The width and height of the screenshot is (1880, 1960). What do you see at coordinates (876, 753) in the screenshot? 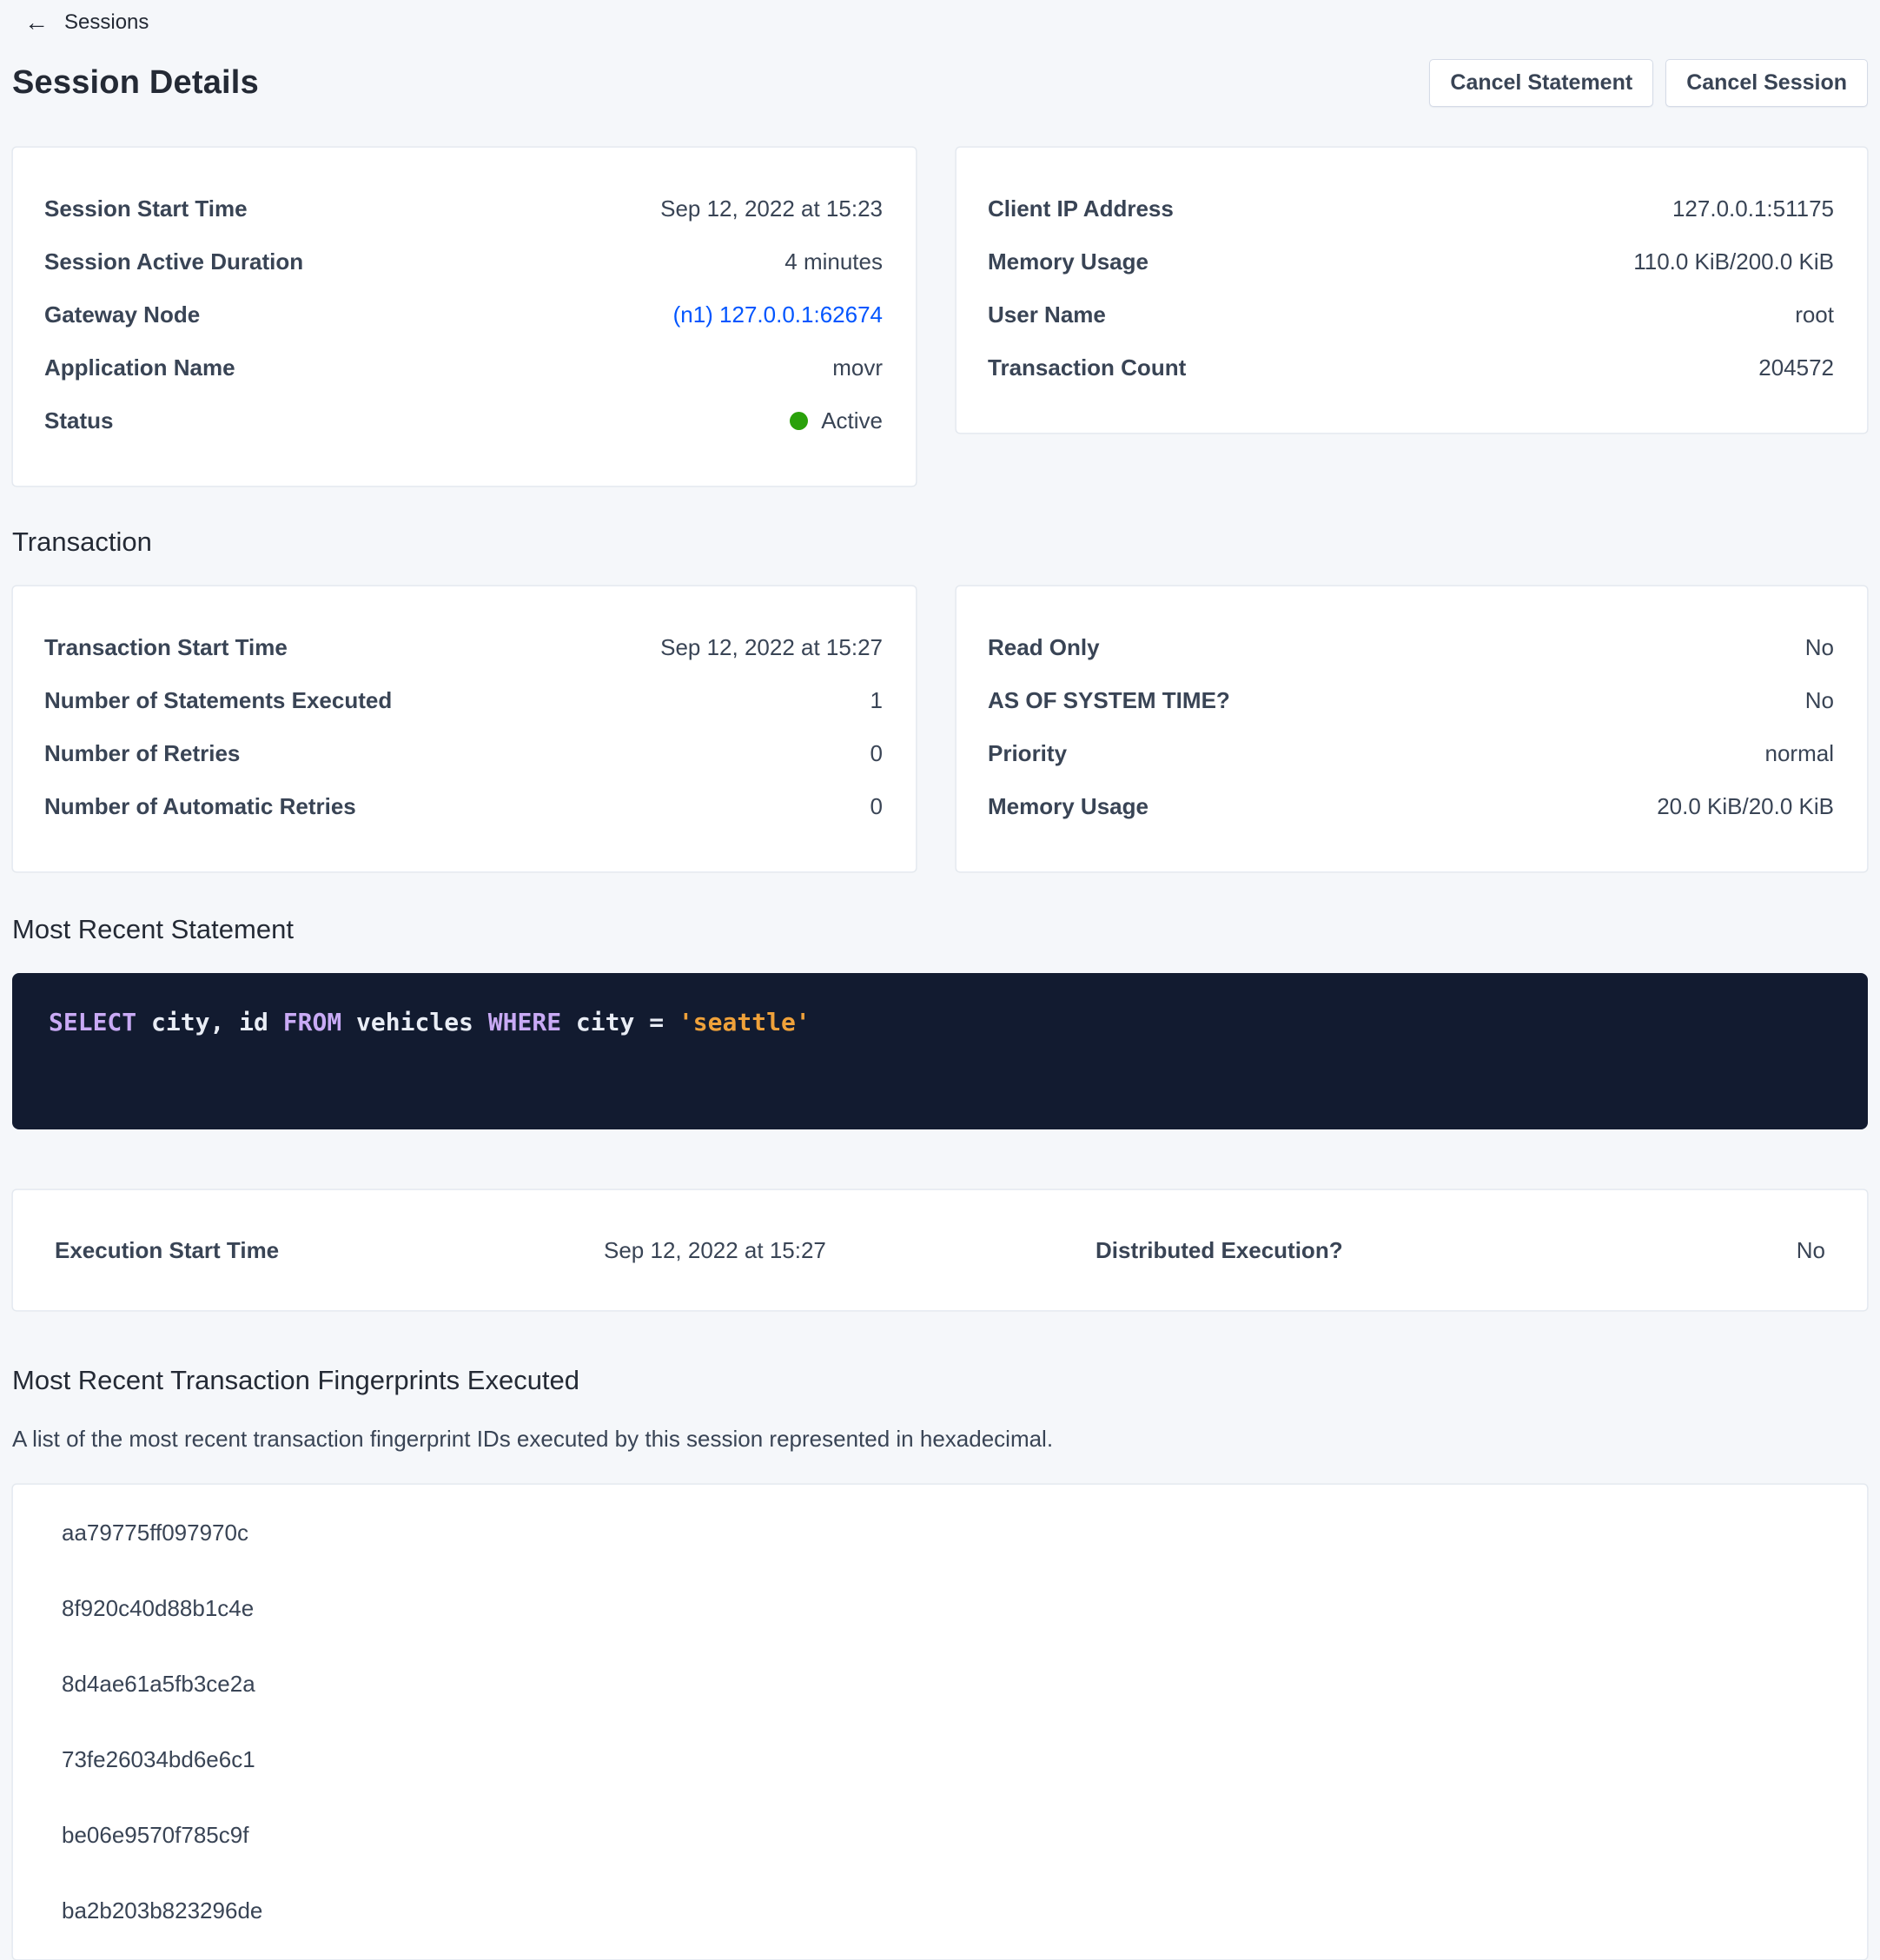
I see `retries-value: 0` at bounding box center [876, 753].